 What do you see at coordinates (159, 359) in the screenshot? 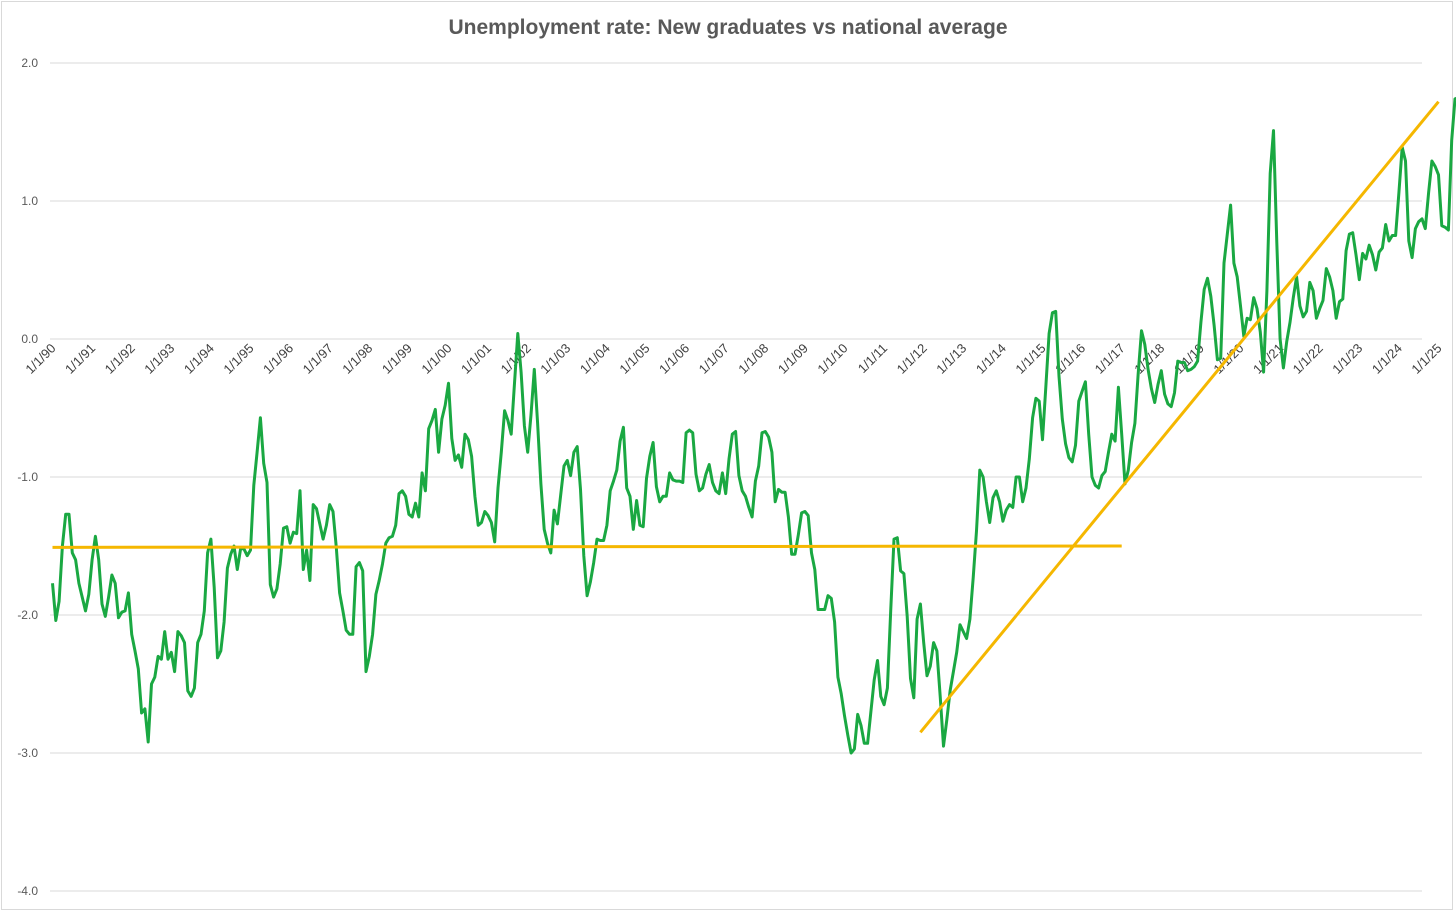
I see `x-tick-label: 1/1/93` at bounding box center [159, 359].